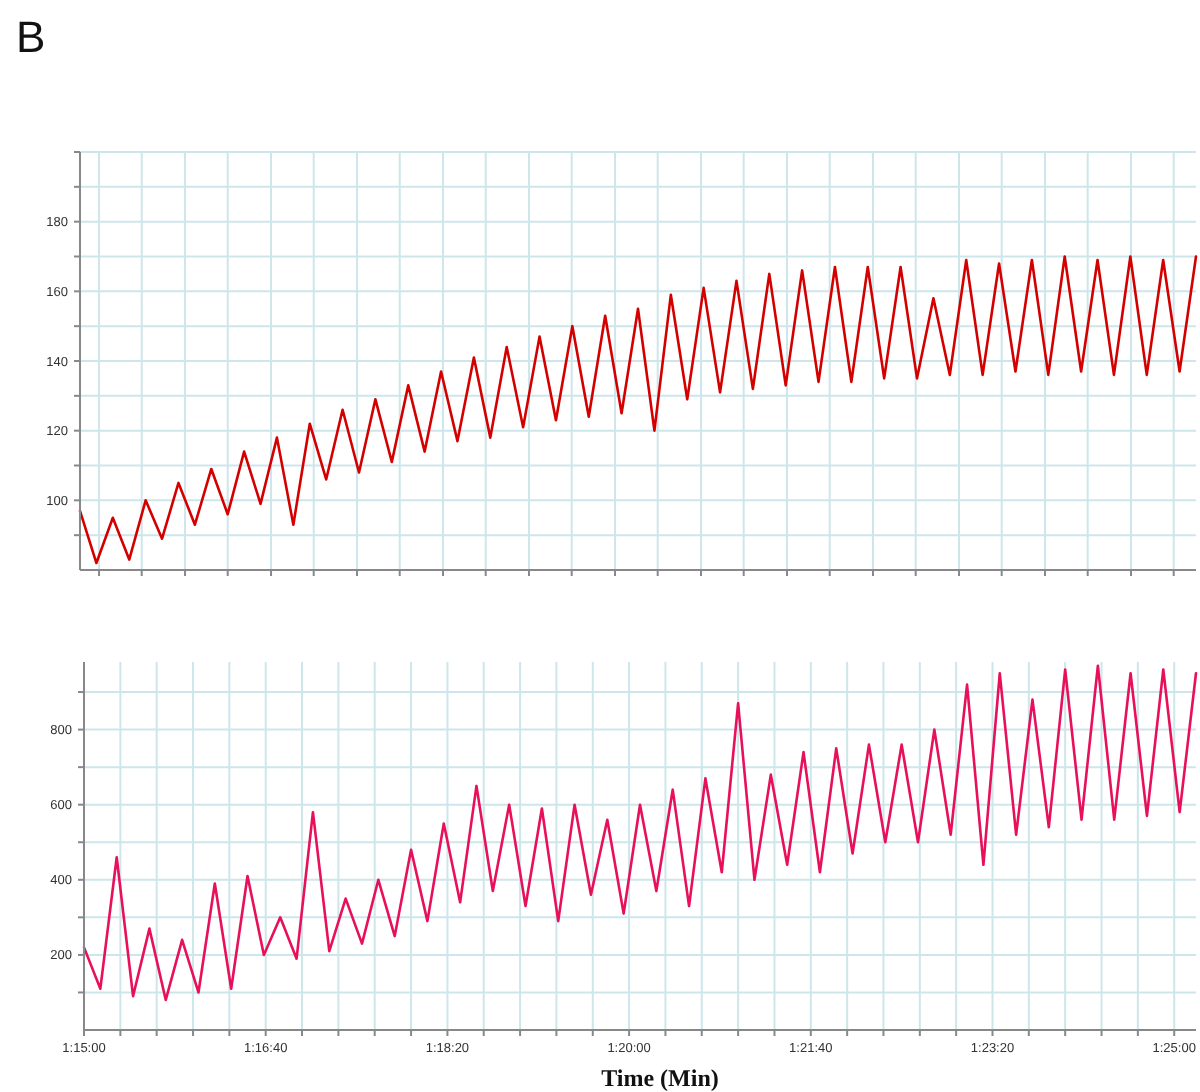  Describe the element at coordinates (660, 1078) in the screenshot. I see `x-axis-title: Time (Min)` at that location.